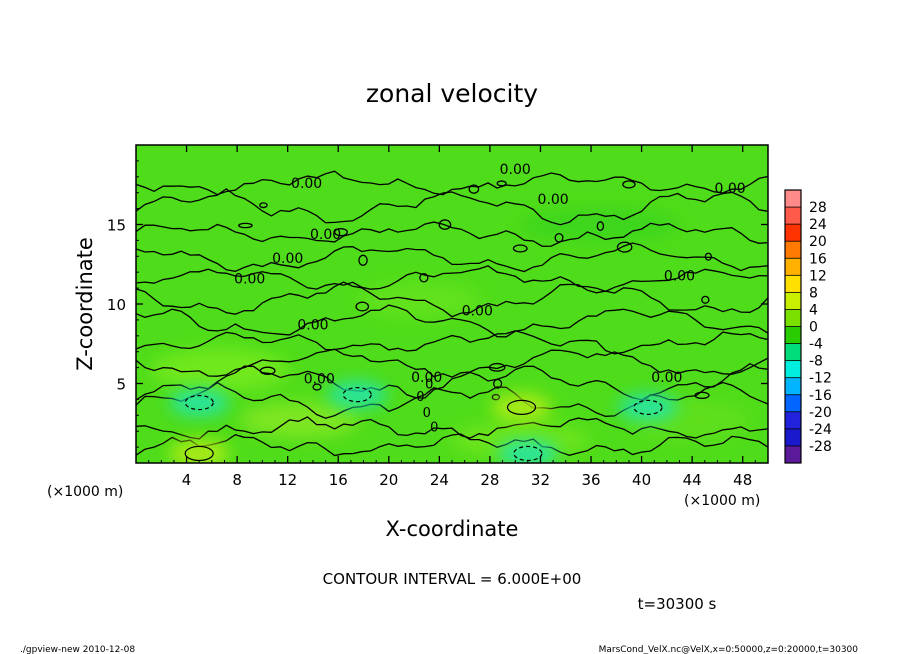 Image resolution: width=904 pixels, height=654 pixels. What do you see at coordinates (540, 480) in the screenshot?
I see `x-tick-label: 32` at bounding box center [540, 480].